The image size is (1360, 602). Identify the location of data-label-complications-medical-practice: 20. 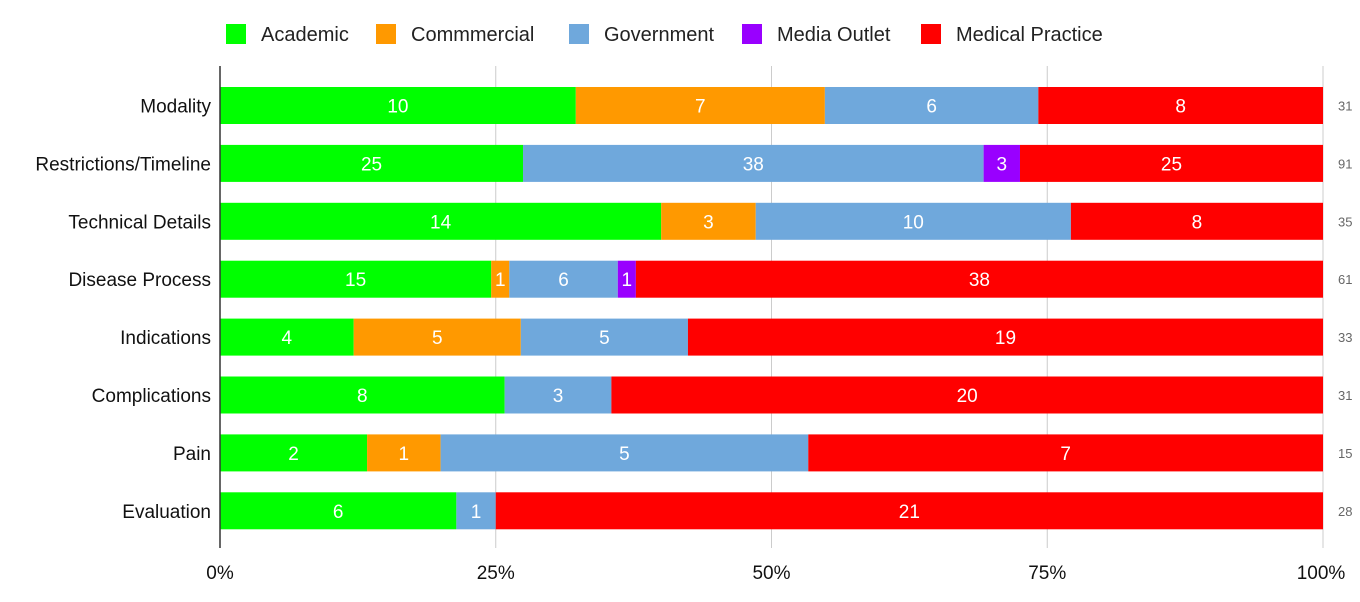
(967, 396).